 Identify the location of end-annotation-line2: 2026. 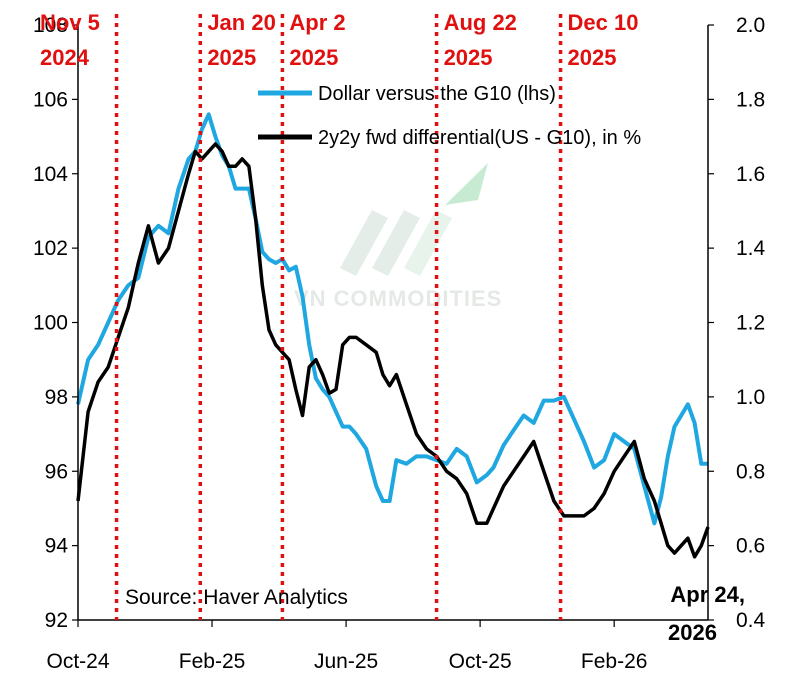
(692, 632).